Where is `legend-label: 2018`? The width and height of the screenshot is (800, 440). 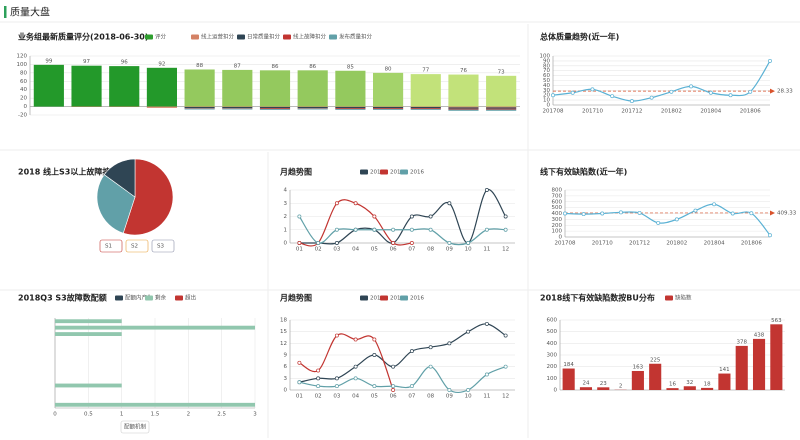 legend-label: 2018 is located at coordinates (377, 173).